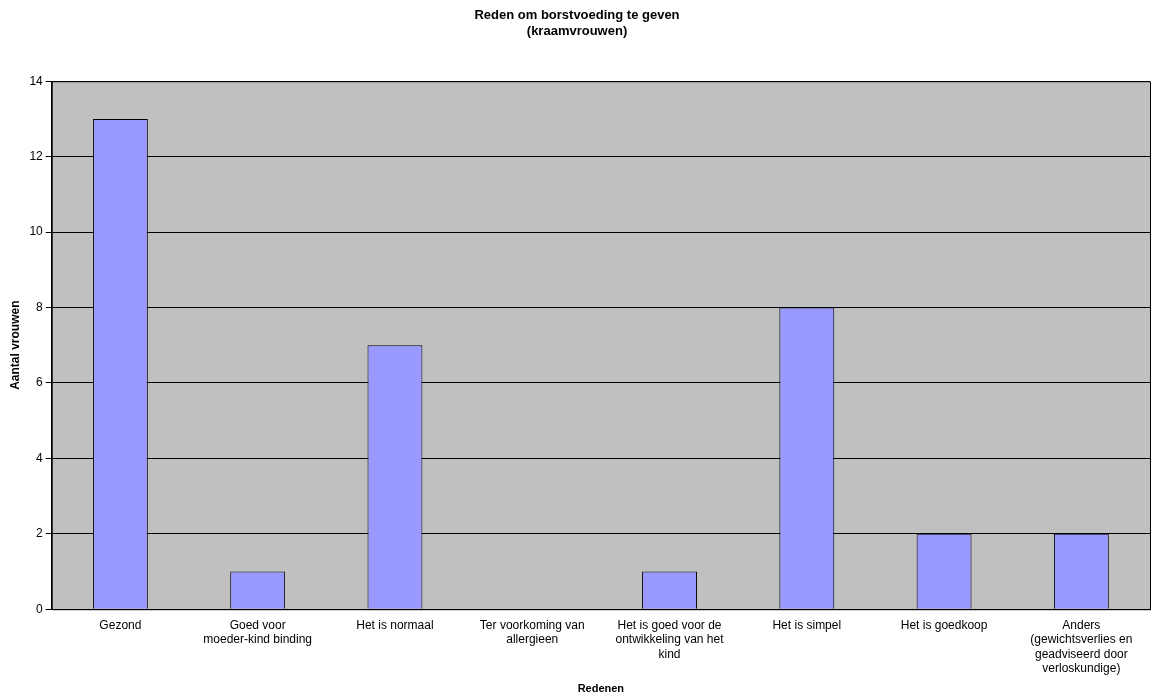 The height and width of the screenshot is (700, 1156). What do you see at coordinates (532, 632) in the screenshot?
I see `x-tick-label: Ter voorkoming van allergieen` at bounding box center [532, 632].